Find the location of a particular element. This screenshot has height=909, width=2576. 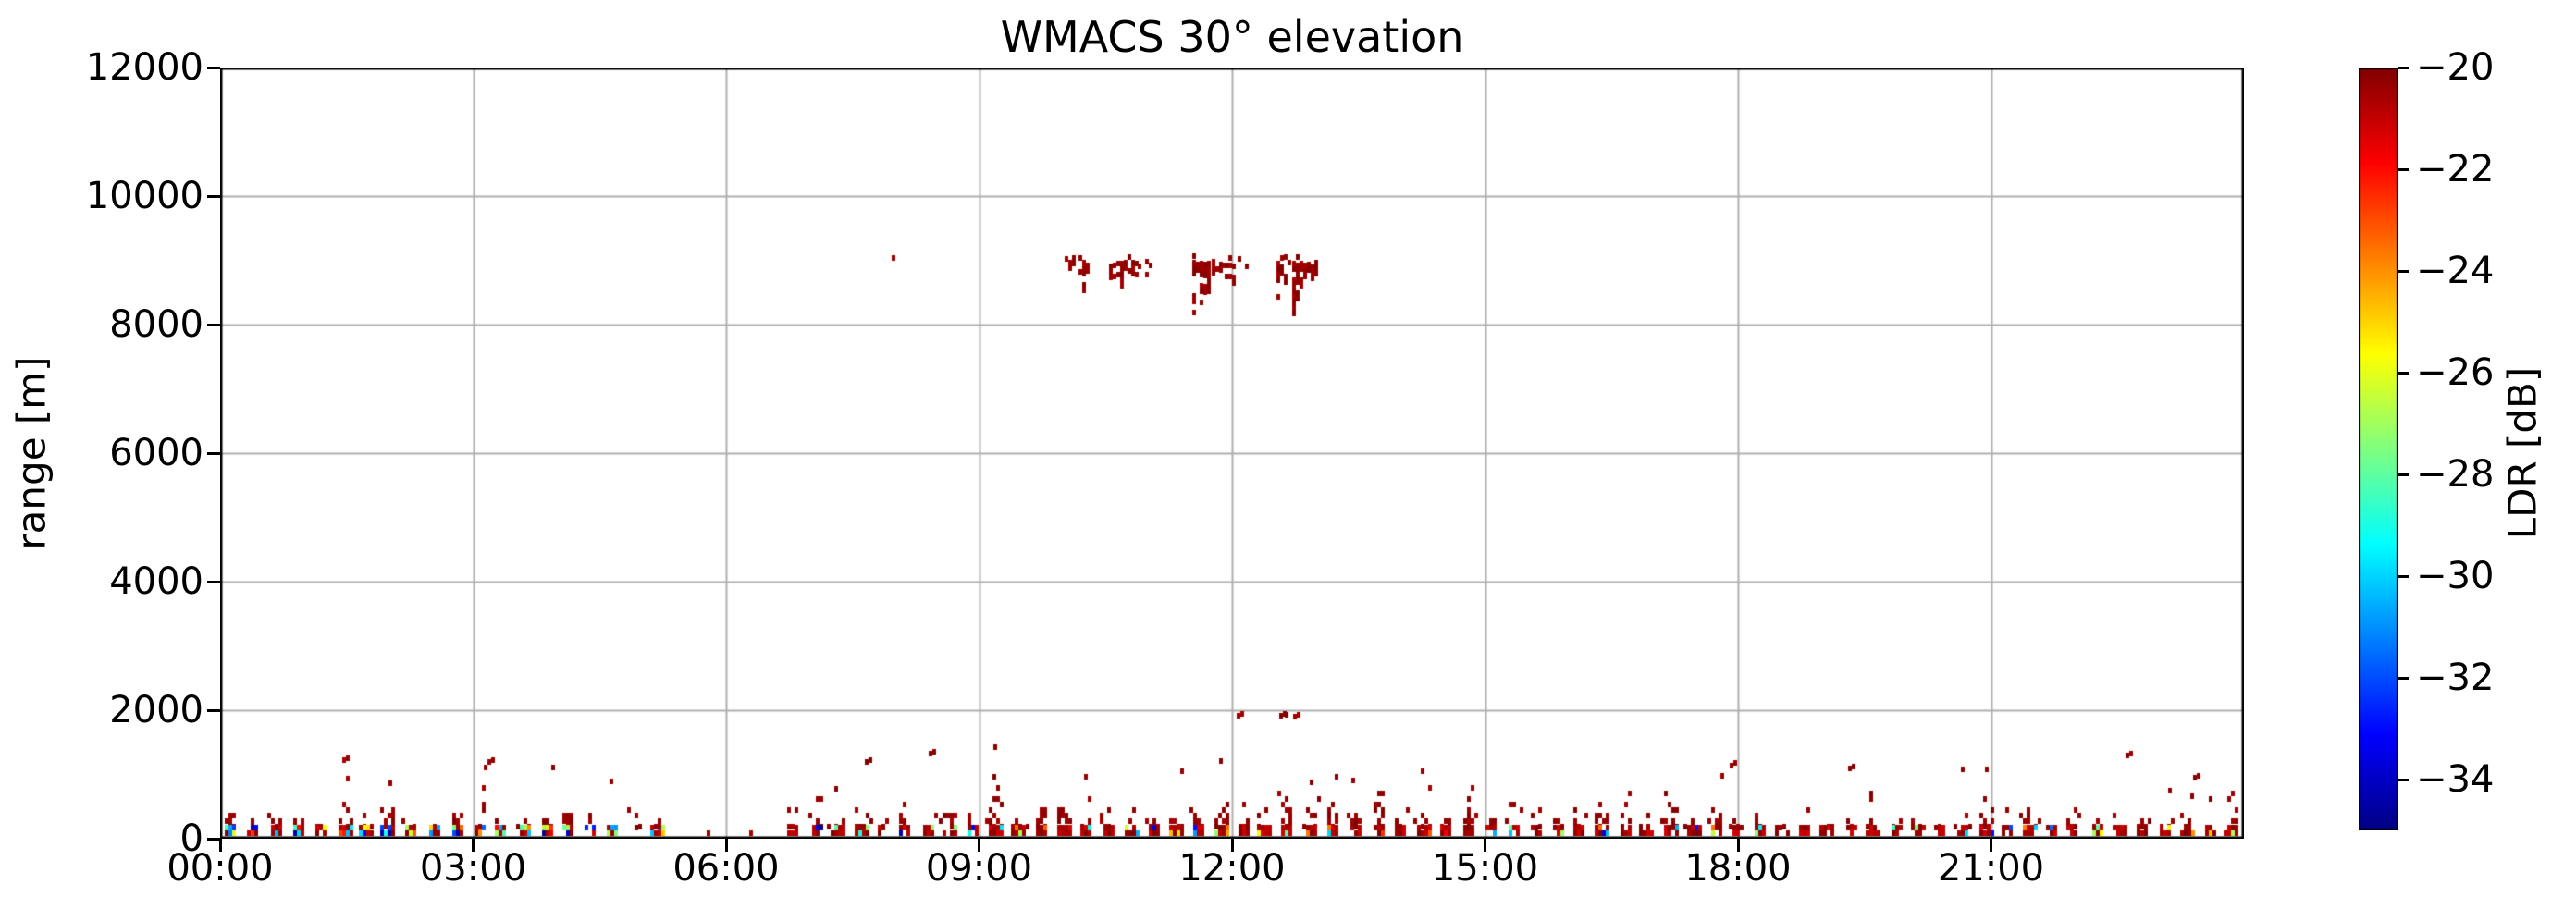

x-tick-label: 12:00 is located at coordinates (1232, 869).